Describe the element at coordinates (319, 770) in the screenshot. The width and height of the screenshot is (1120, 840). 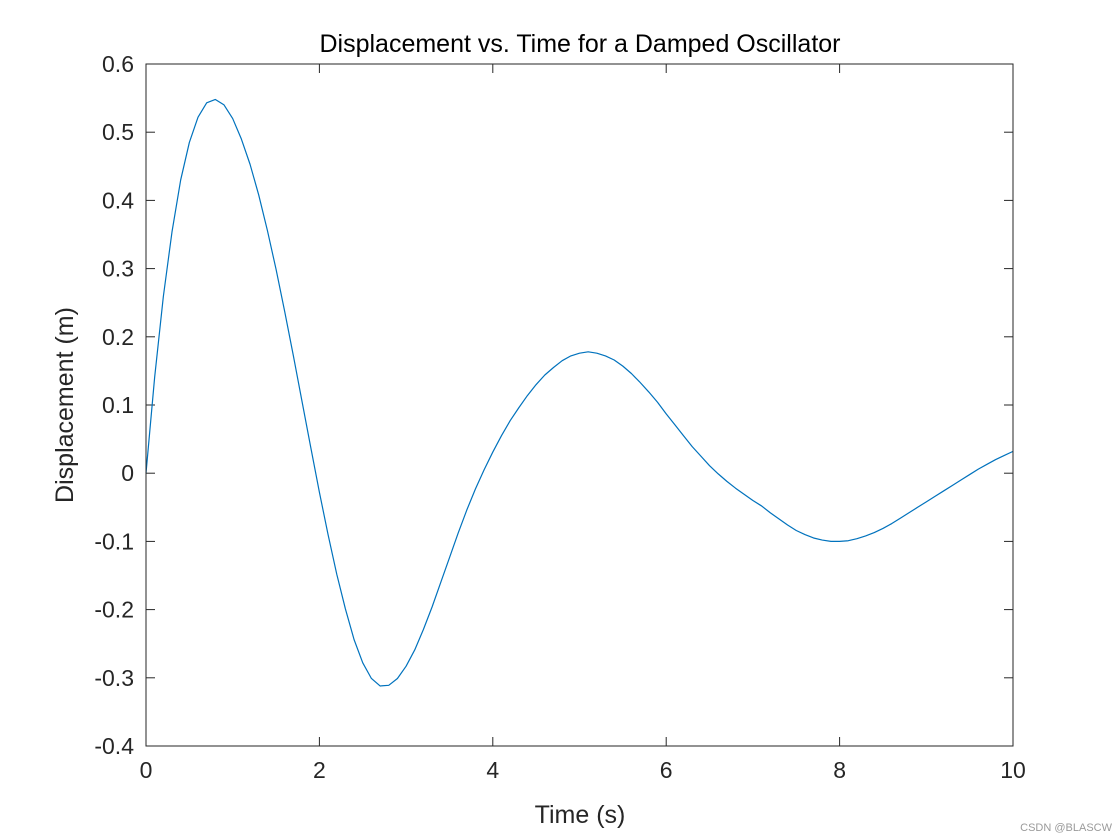
I see `x-tick-label: 2` at that location.